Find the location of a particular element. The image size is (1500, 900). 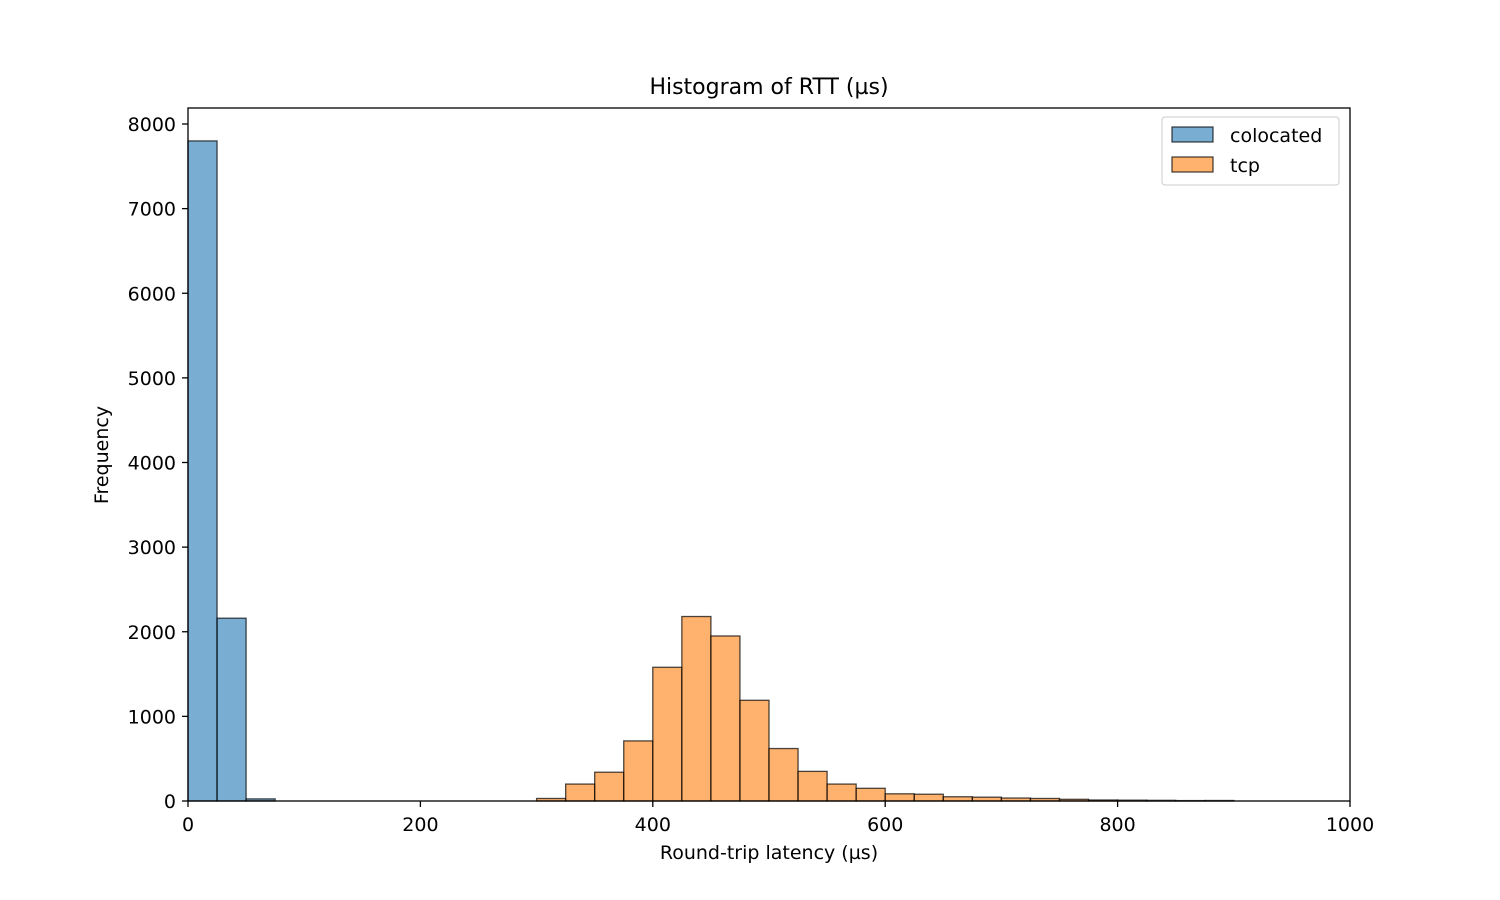

x-tick-label-400: 400 is located at coordinates (653, 825).